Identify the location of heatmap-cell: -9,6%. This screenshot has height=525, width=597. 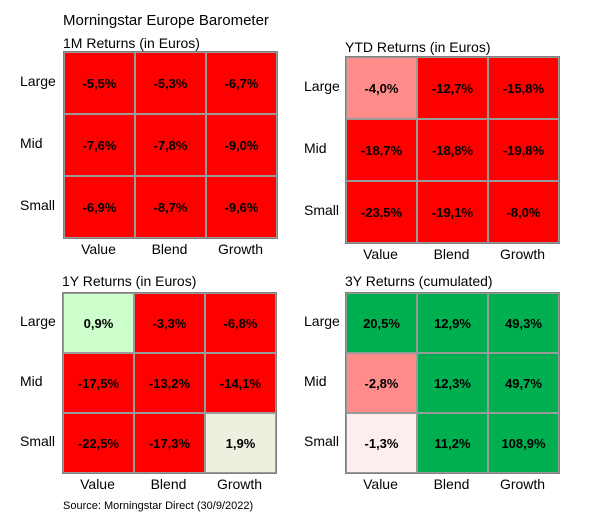
(241, 207).